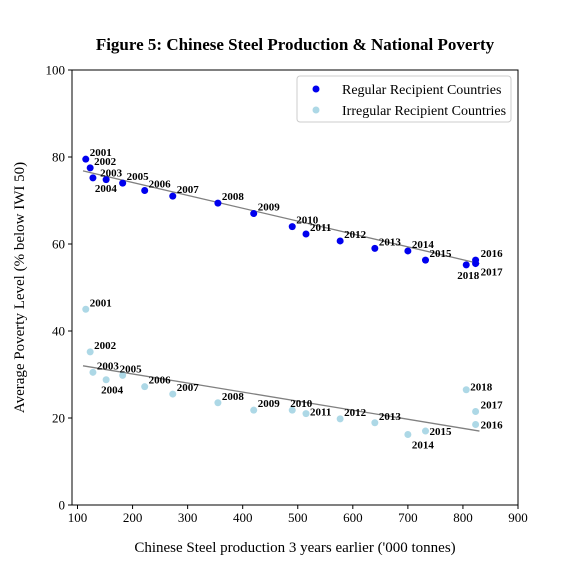  Describe the element at coordinates (320, 228) in the screenshot. I see `data-label-regular: 2011` at that location.